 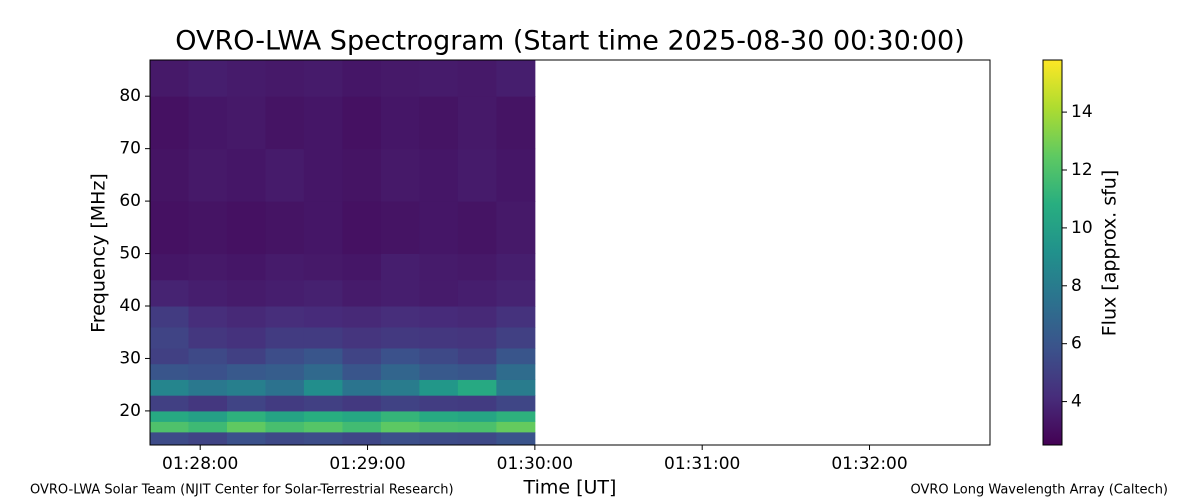 I want to click on colorbar, so click(x=1052, y=252).